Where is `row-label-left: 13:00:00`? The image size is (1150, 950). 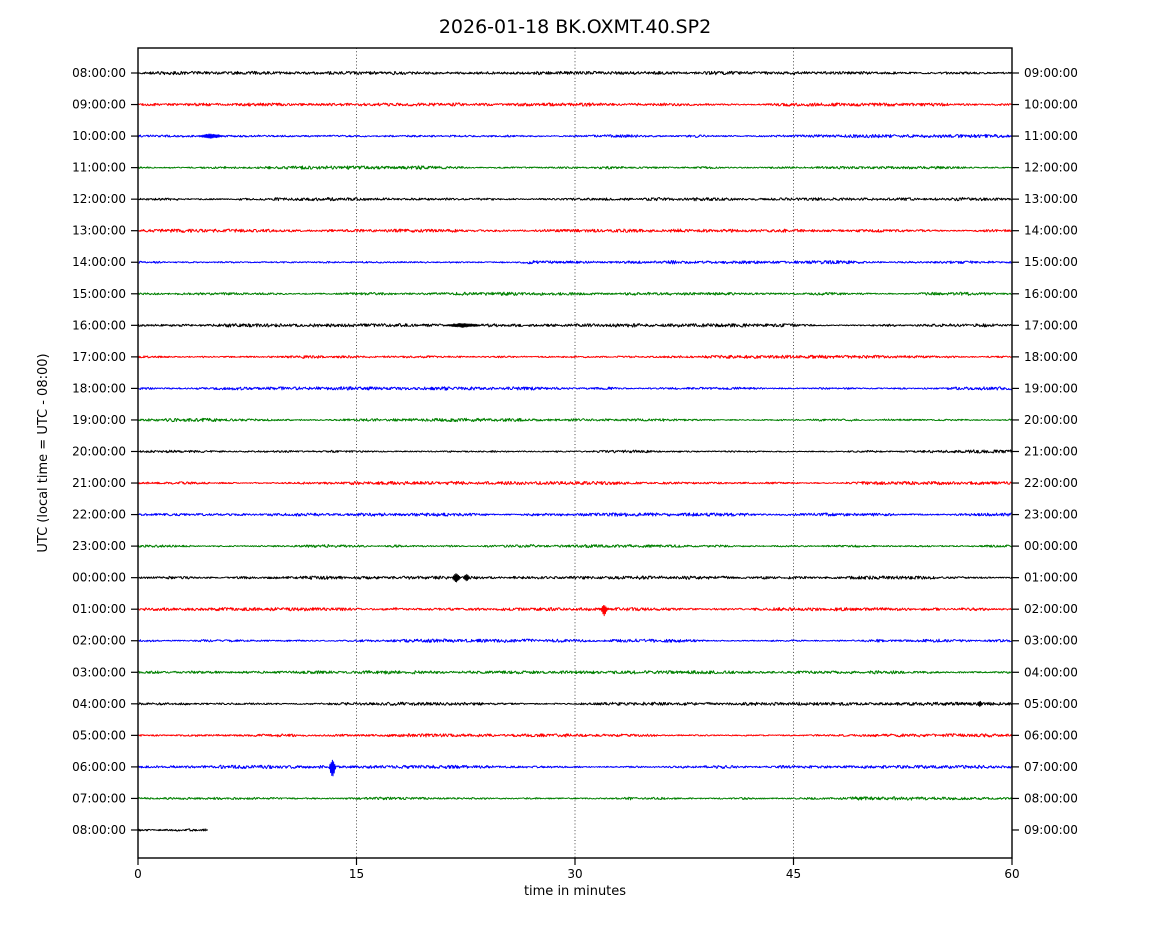 row-label-left: 13:00:00 is located at coordinates (99, 231).